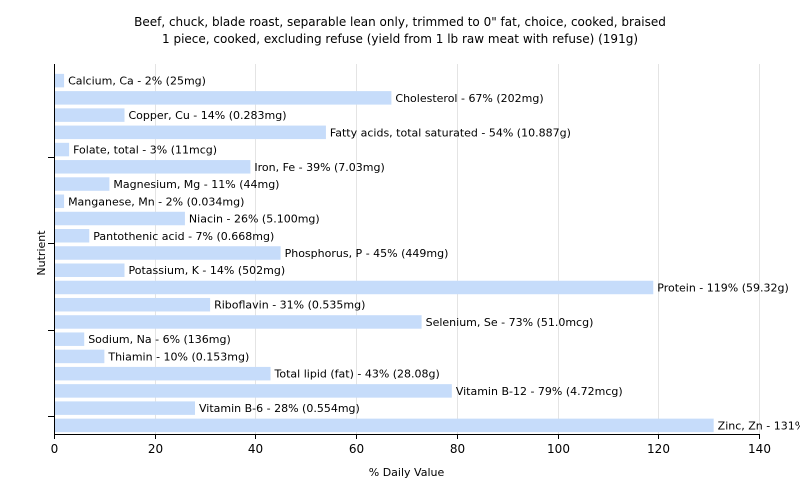 The image size is (800, 500). I want to click on x-tick-label: 120, so click(658, 449).